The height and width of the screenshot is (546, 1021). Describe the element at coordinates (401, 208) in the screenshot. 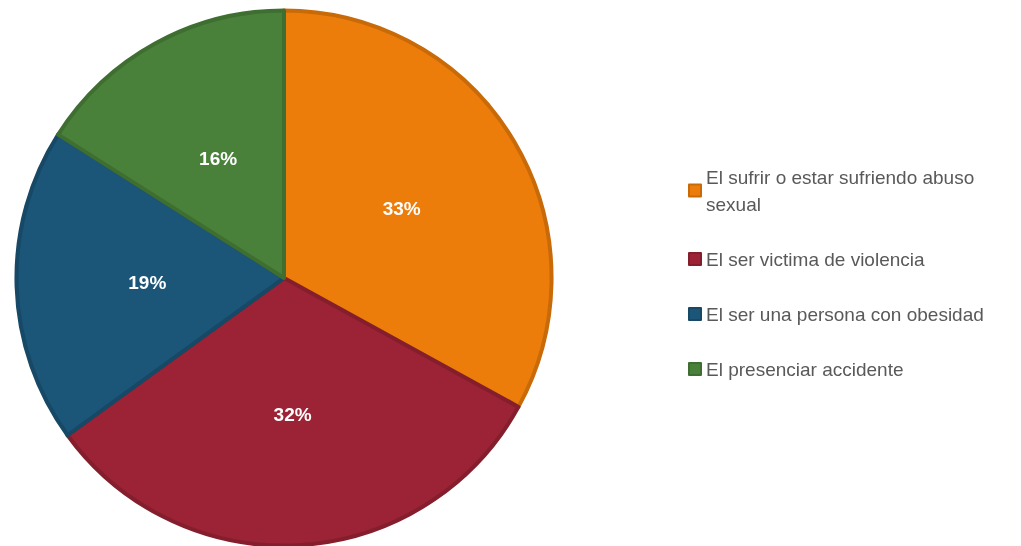

I see `data-label: 33%` at that location.